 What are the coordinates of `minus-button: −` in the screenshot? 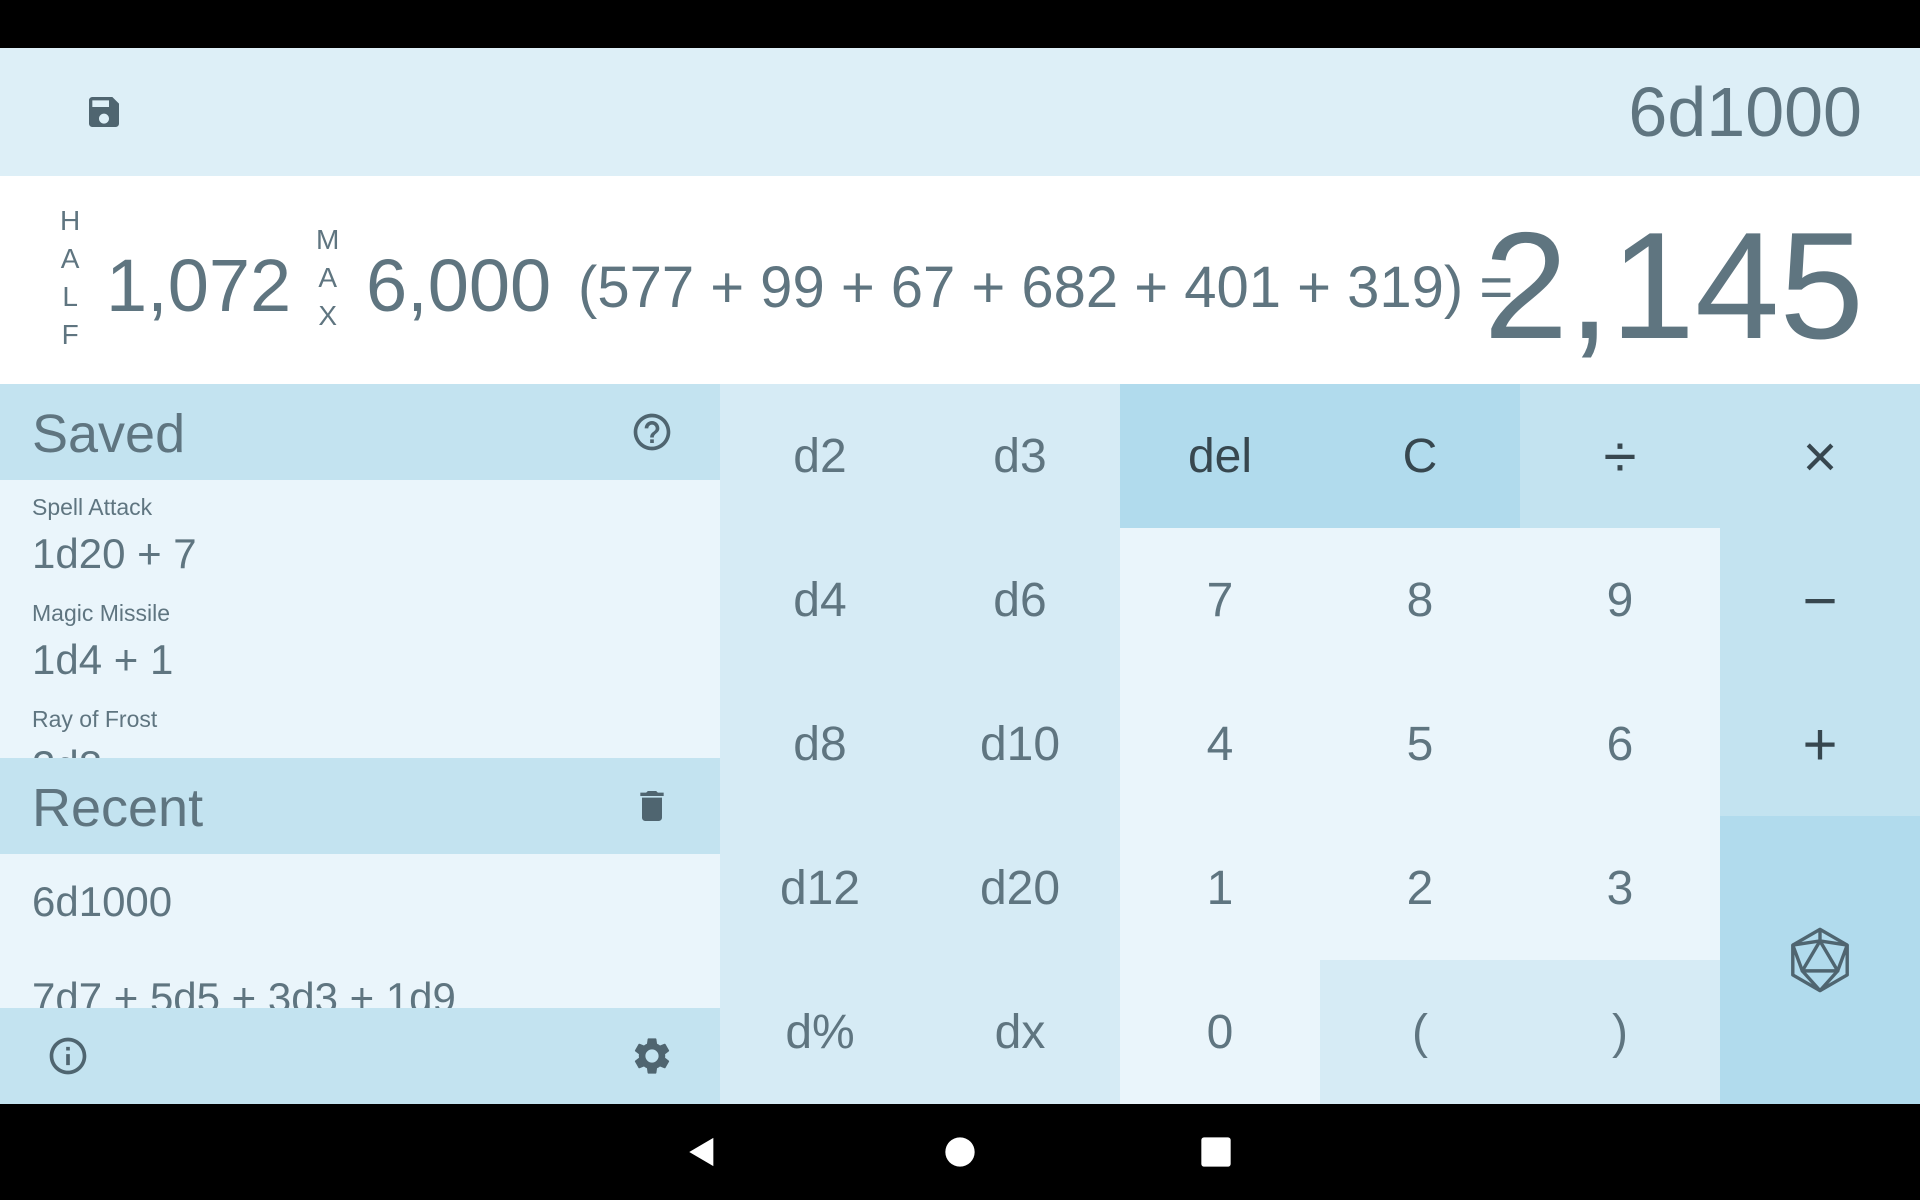 It's located at (1820, 600).